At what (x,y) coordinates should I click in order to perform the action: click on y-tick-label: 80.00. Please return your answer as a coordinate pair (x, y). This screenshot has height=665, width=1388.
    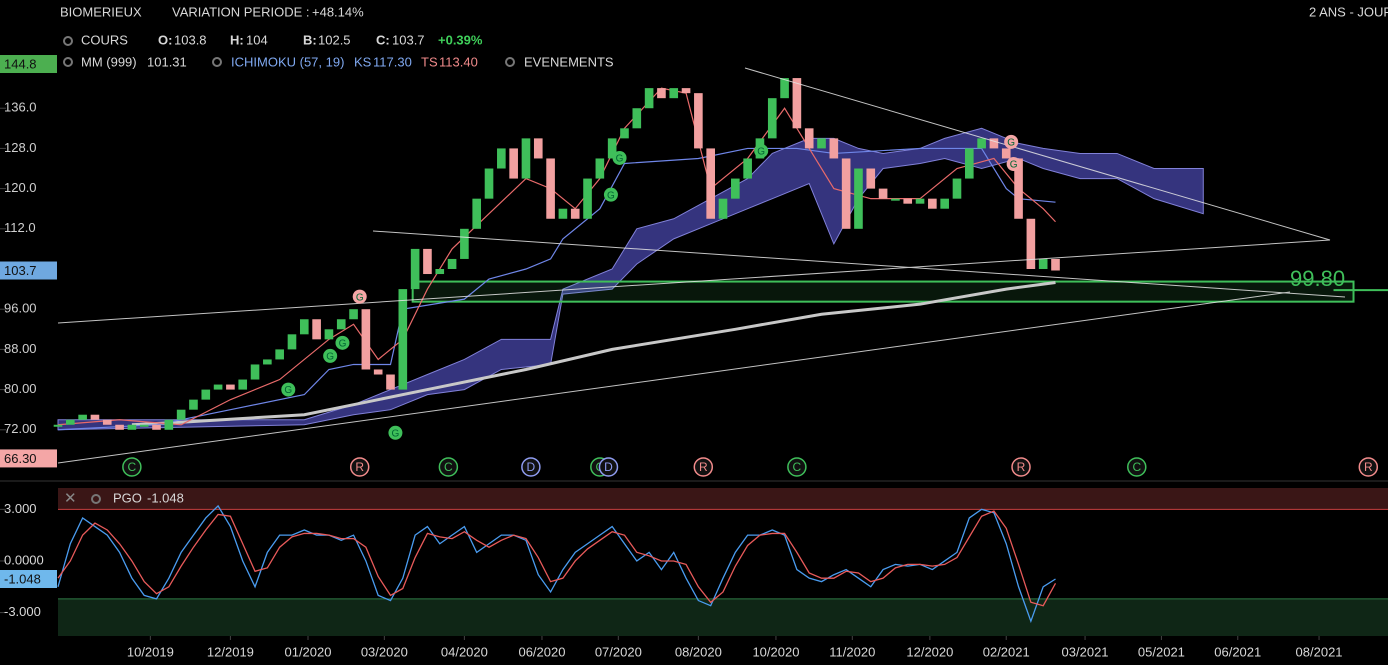
    Looking at the image, I should click on (20, 388).